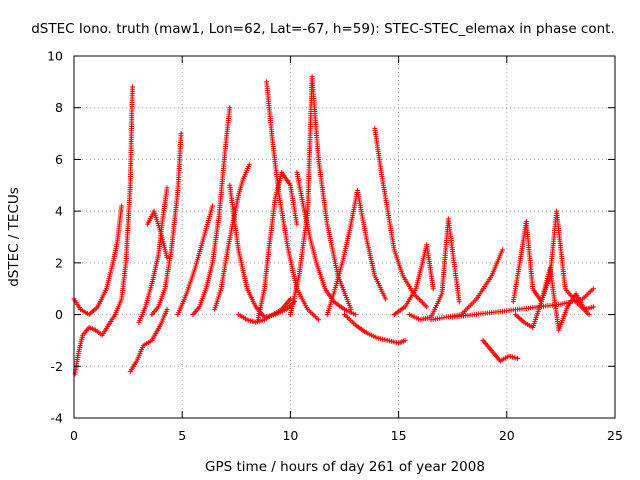  What do you see at coordinates (55, 56) in the screenshot?
I see `y-tick-label: 10` at bounding box center [55, 56].